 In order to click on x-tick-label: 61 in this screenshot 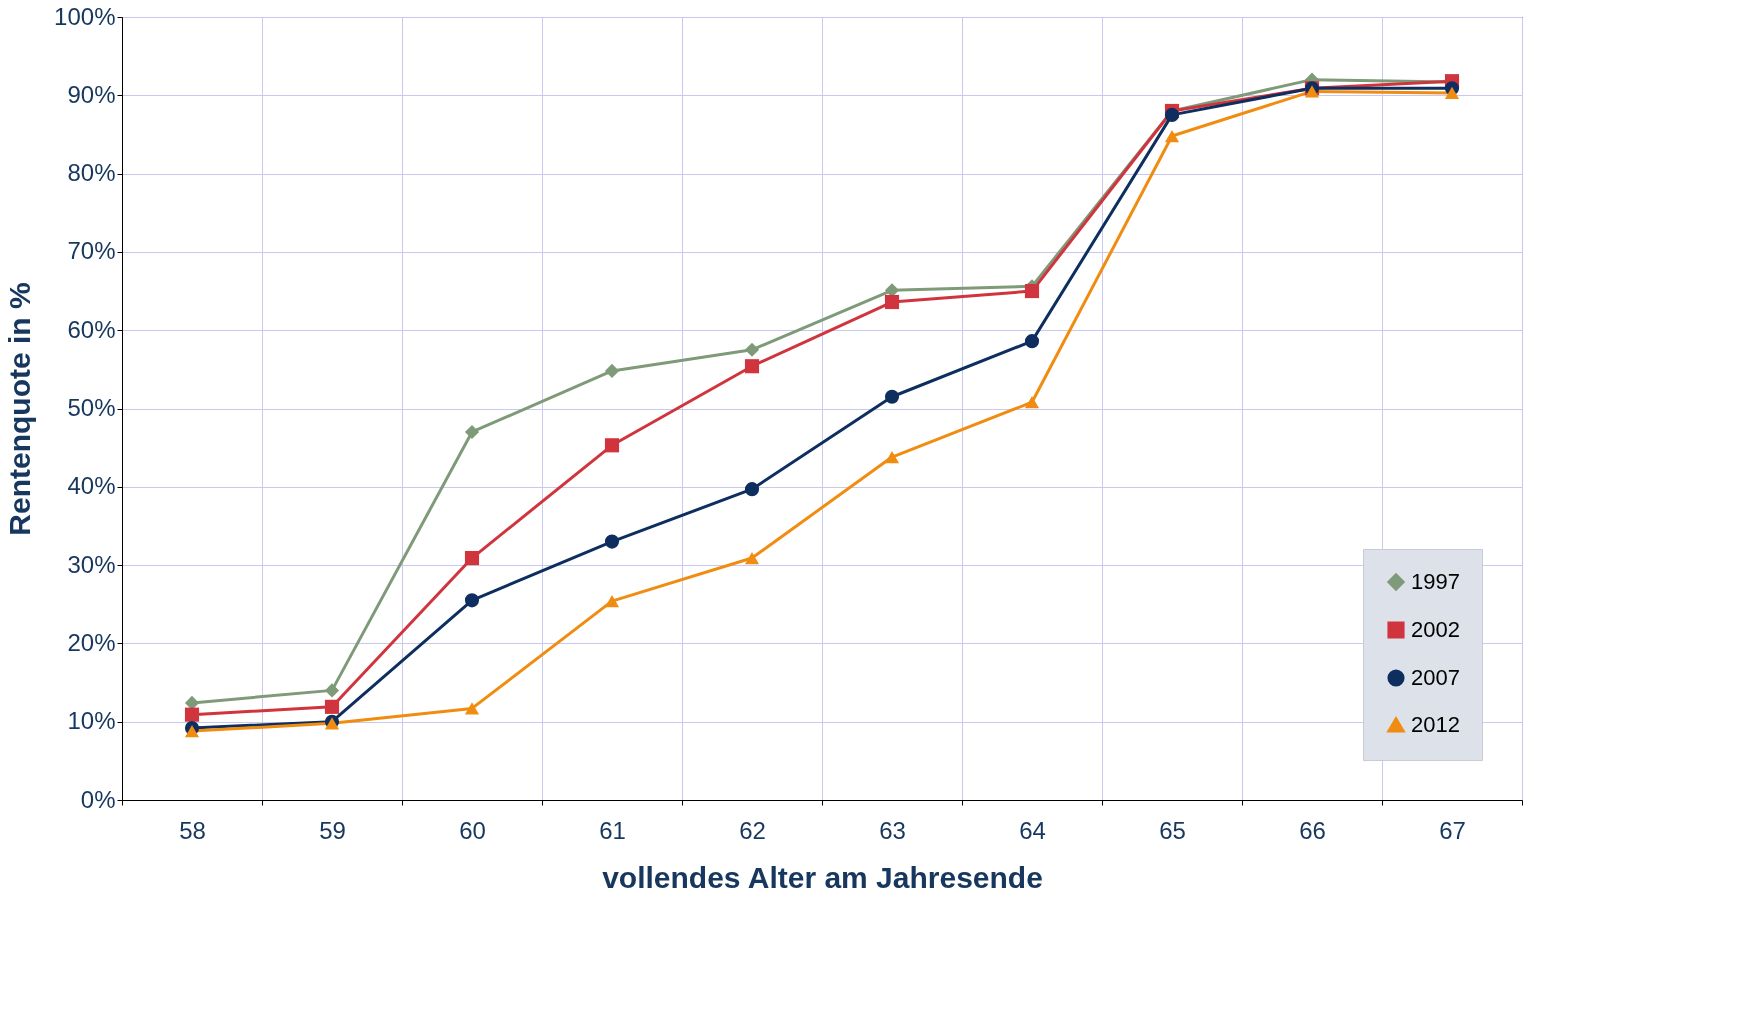, I will do `click(612, 830)`.